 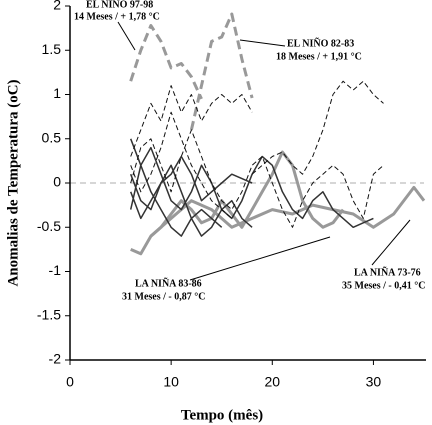 What do you see at coordinates (168, 283) in the screenshot?
I see `annotation-title: LA NIÑA 83-86` at bounding box center [168, 283].